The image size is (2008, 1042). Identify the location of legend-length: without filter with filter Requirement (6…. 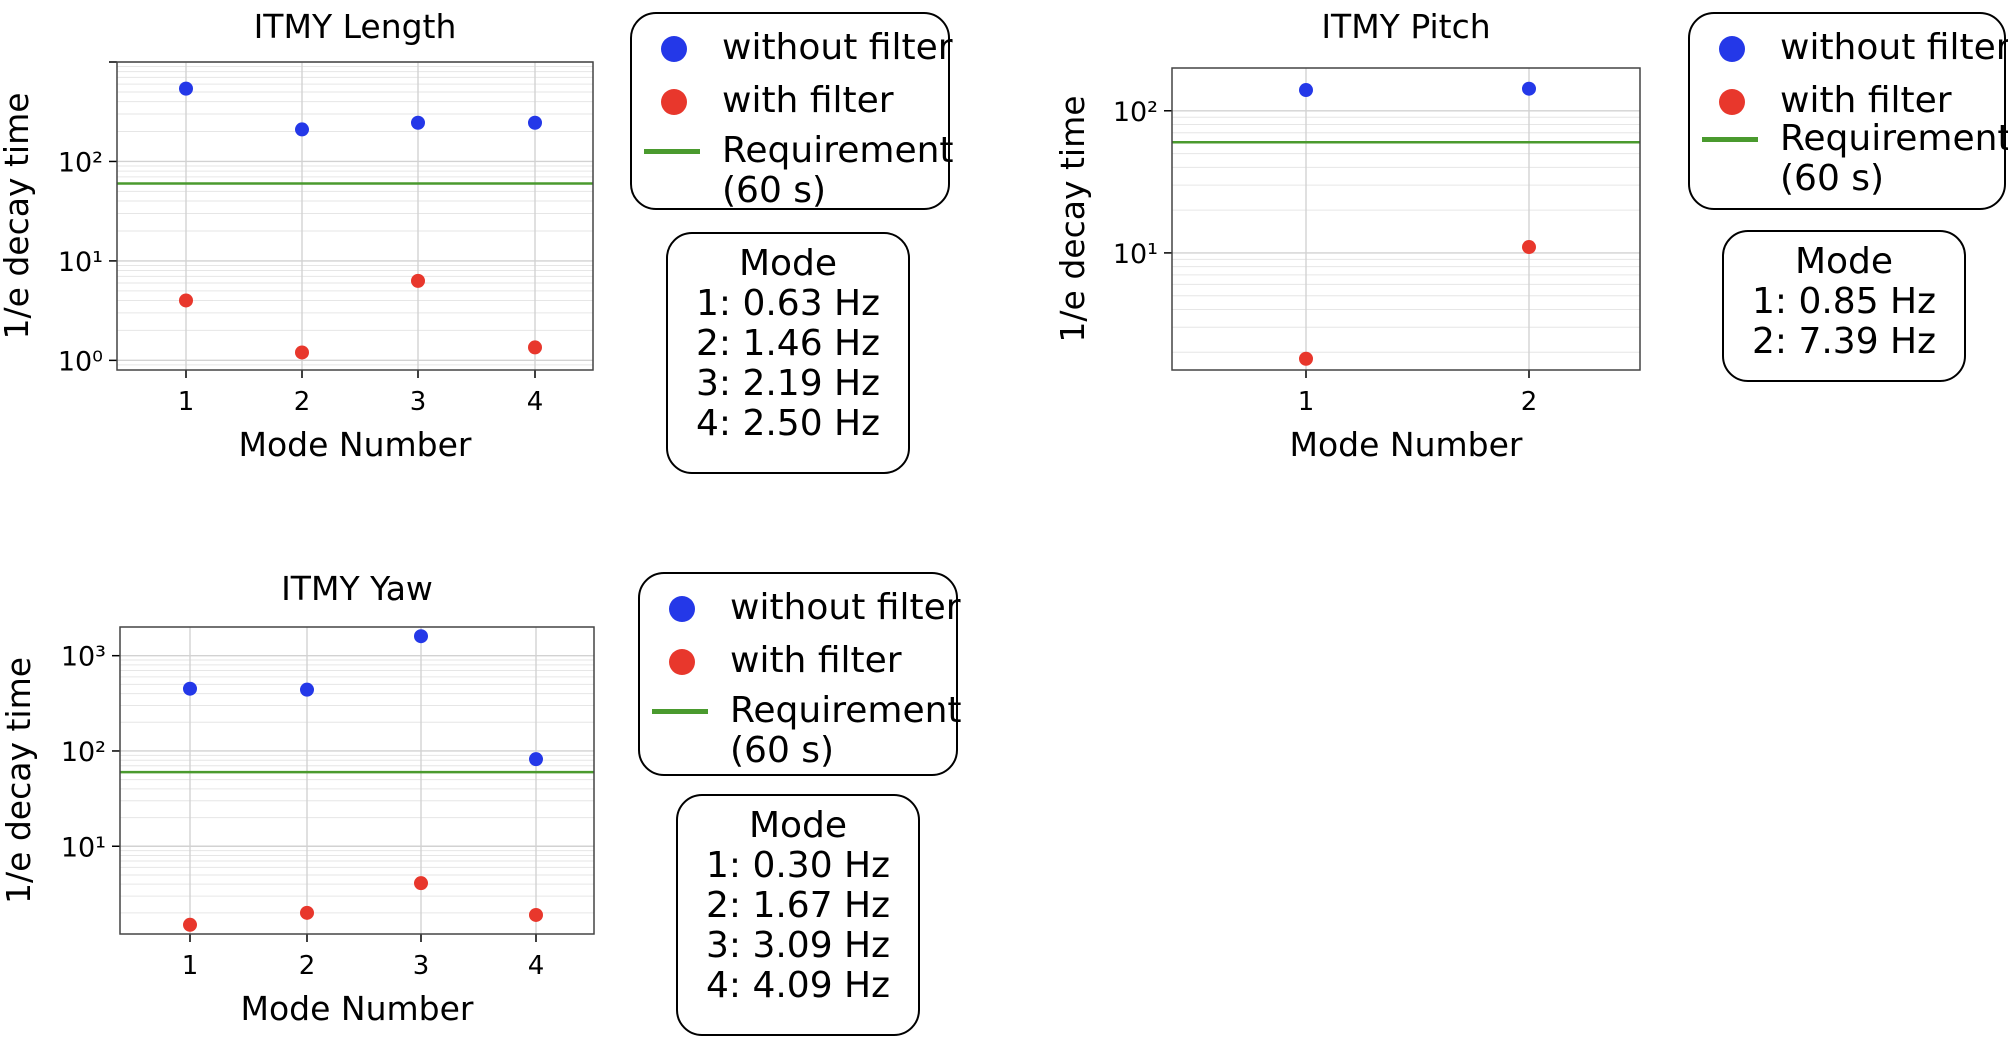
(792, 111).